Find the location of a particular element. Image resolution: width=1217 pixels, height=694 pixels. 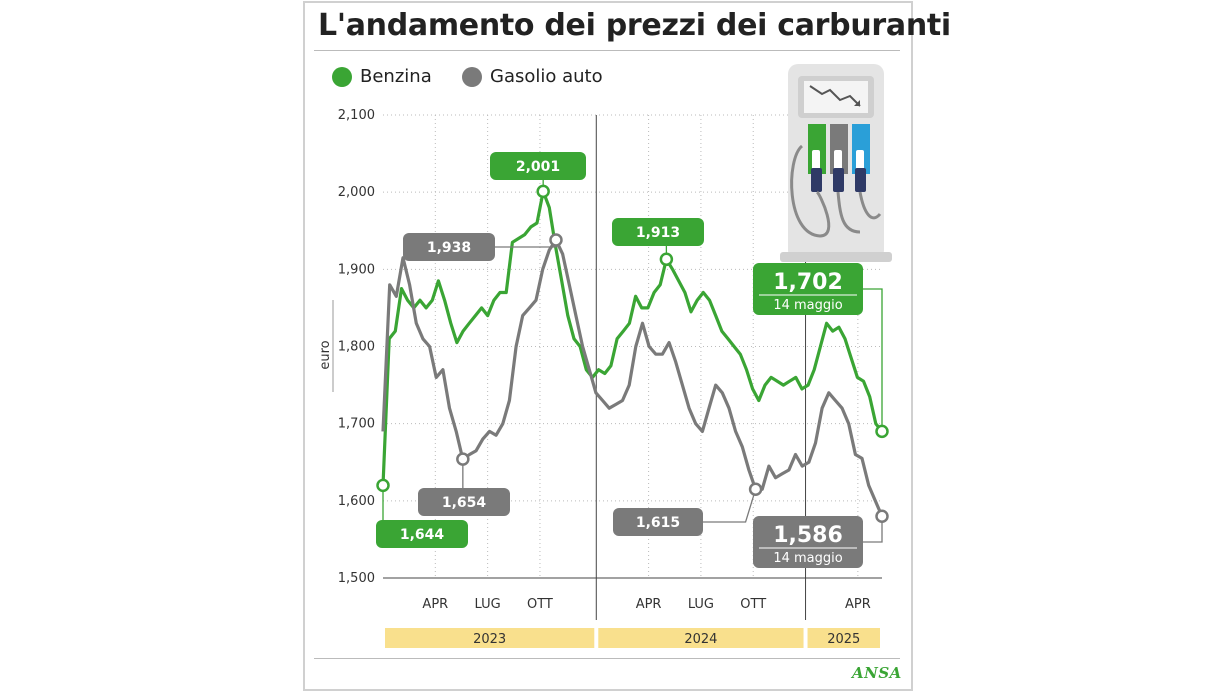

year-label: 2023 is located at coordinates (489, 639).